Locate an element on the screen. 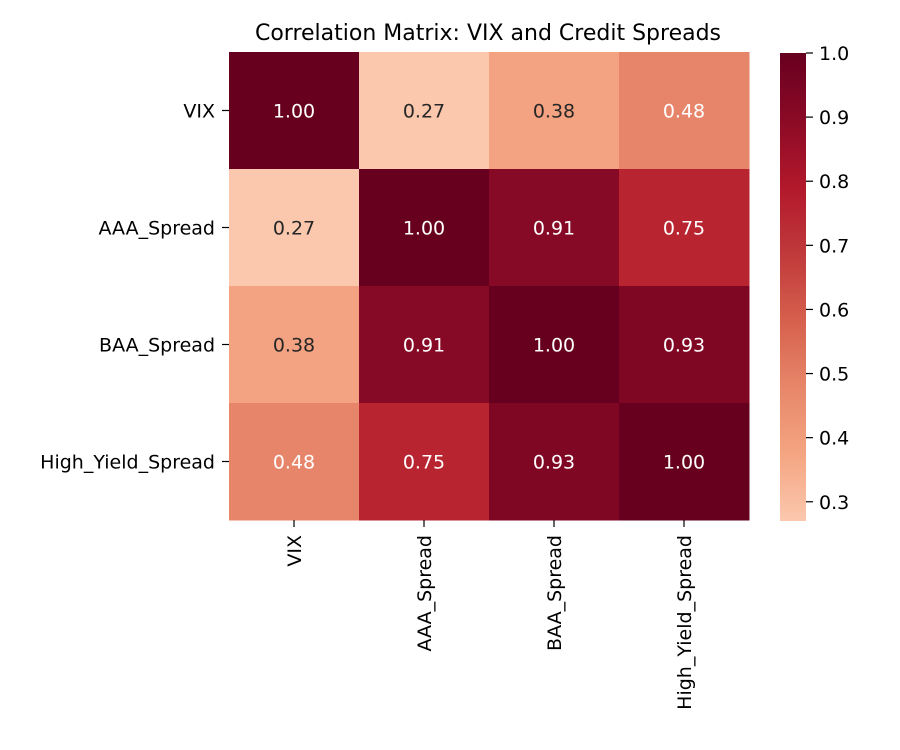  row-label: High_Yield_Spread is located at coordinates (127, 463).